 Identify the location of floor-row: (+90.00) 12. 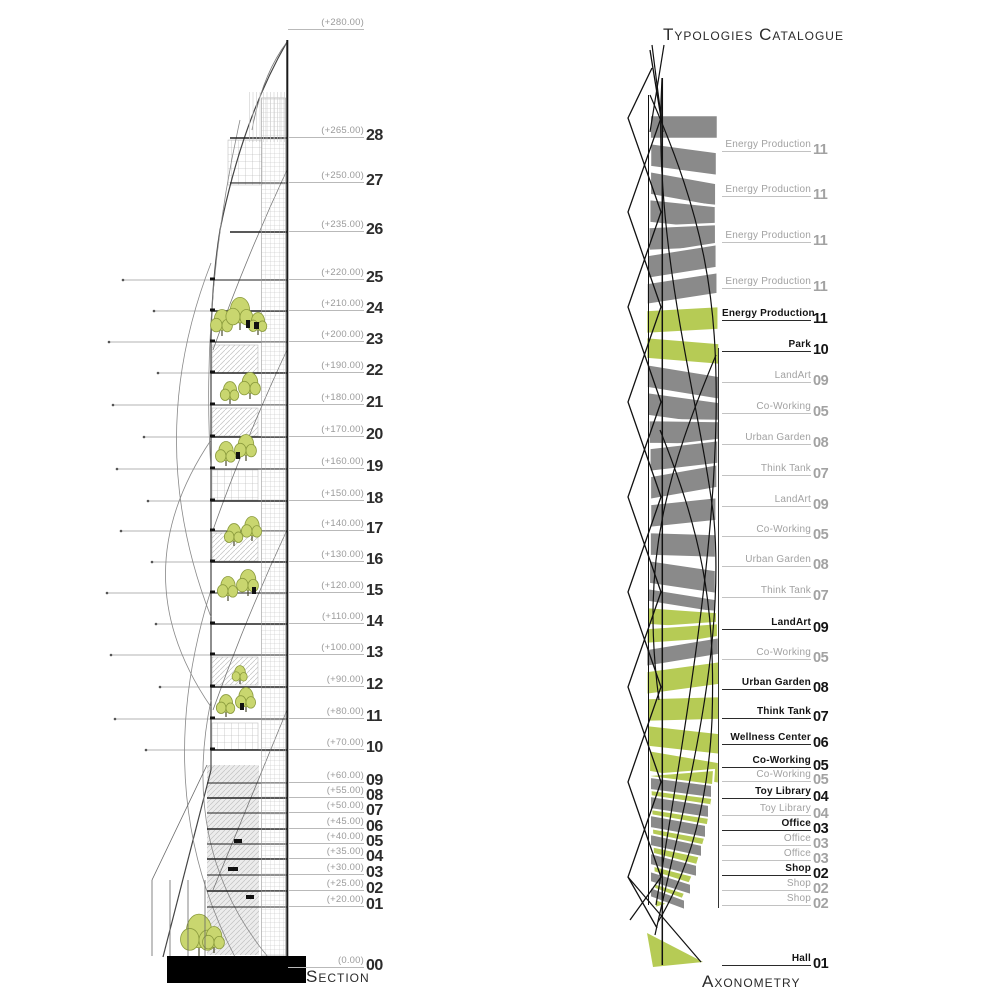
(335, 683).